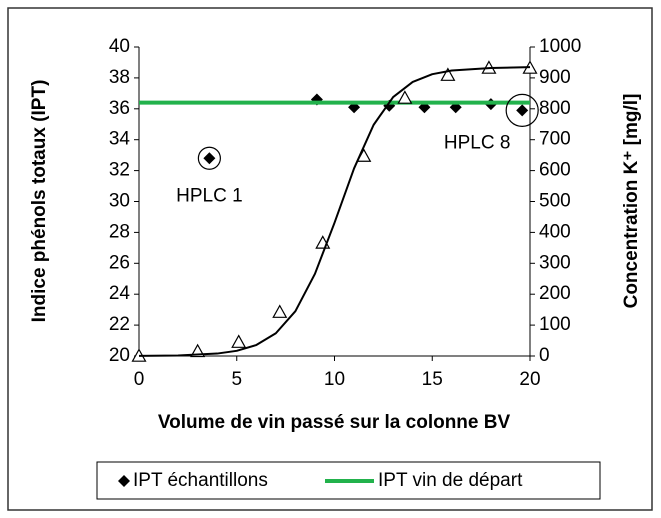 This screenshot has width=661, height=518. I want to click on y-tick-label: 30, so click(119, 201).